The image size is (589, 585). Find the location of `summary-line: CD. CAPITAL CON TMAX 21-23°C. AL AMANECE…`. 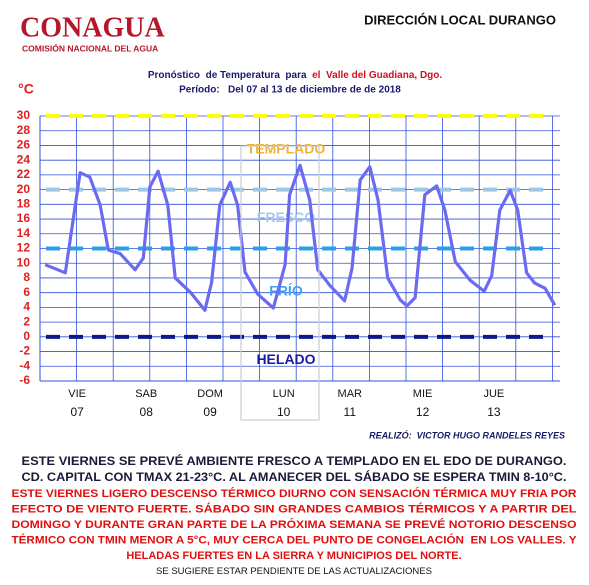

summary-line: CD. CAPITAL CON TMAX 21-23°C. AL AMANECE… is located at coordinates (294, 477).